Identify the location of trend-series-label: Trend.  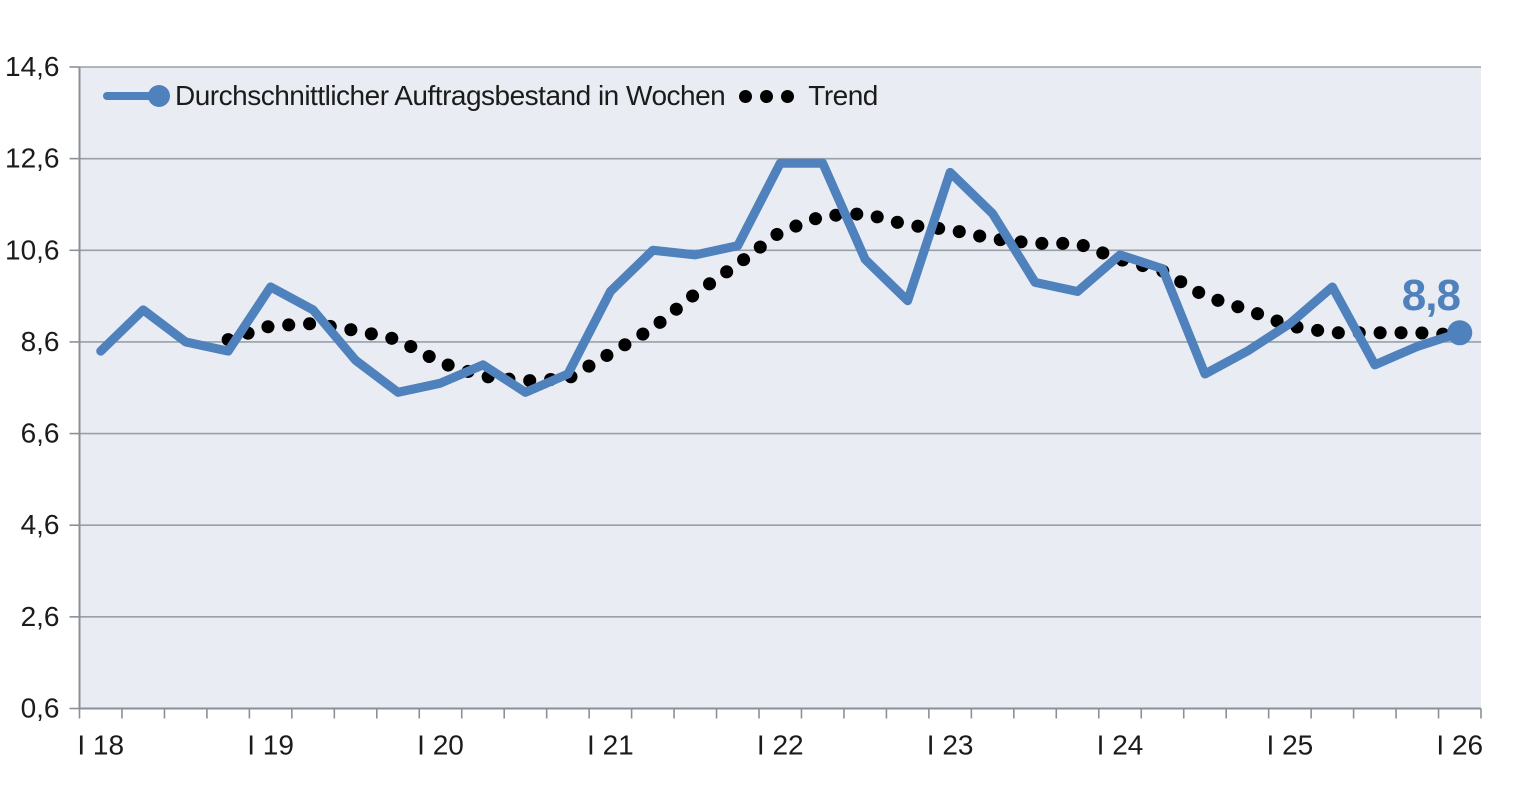
(843, 95).